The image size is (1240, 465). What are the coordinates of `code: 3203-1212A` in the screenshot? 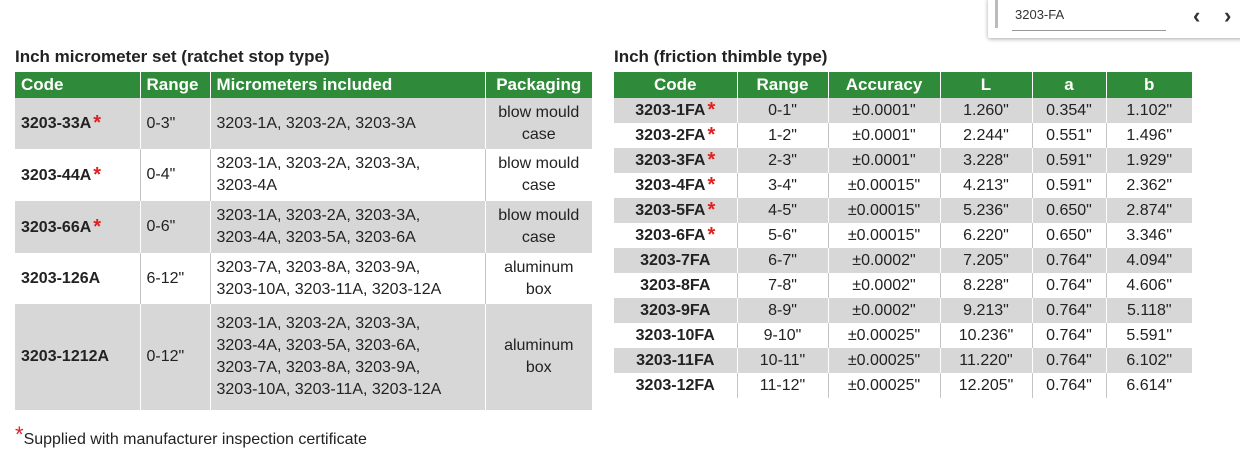 It's located at (65, 356).